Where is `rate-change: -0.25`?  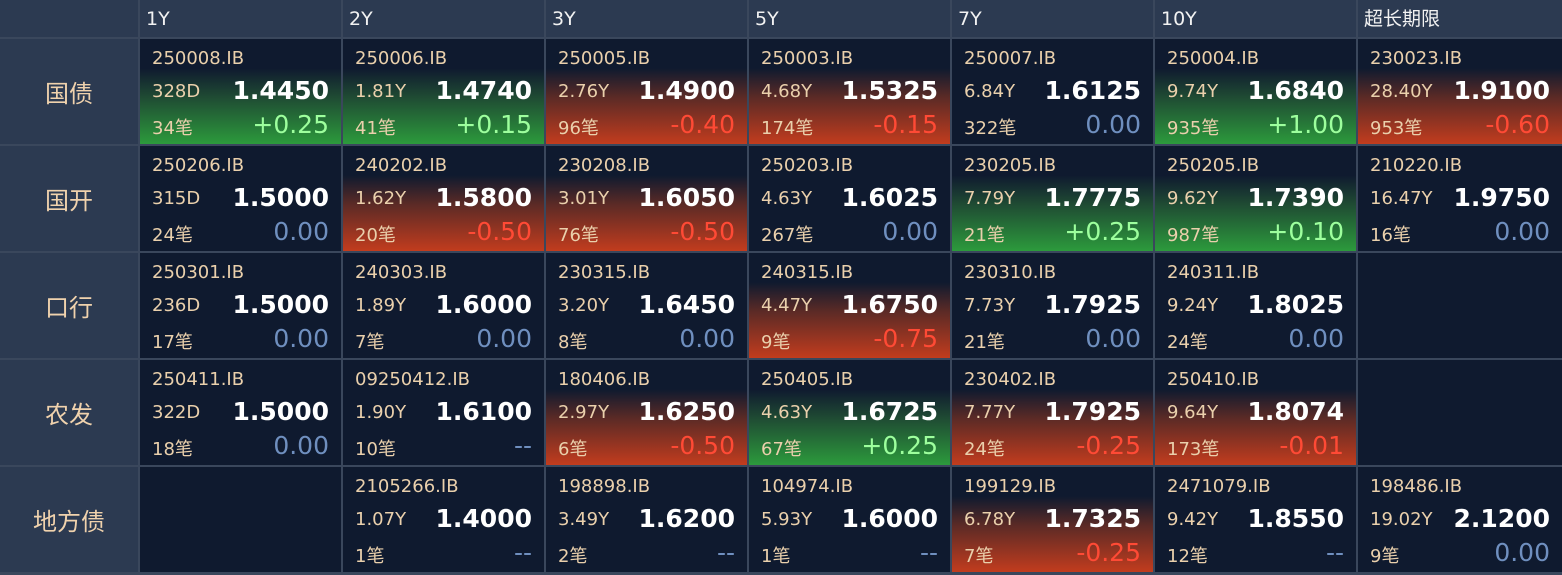
rate-change: -0.25 is located at coordinates (1108, 445).